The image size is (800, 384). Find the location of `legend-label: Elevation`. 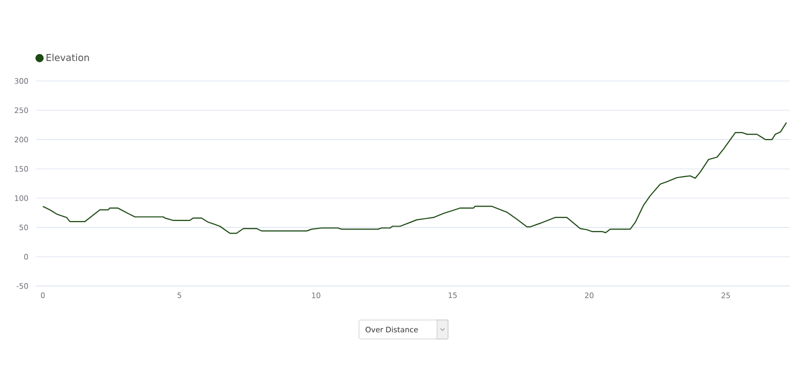

legend-label: Elevation is located at coordinates (67, 58).